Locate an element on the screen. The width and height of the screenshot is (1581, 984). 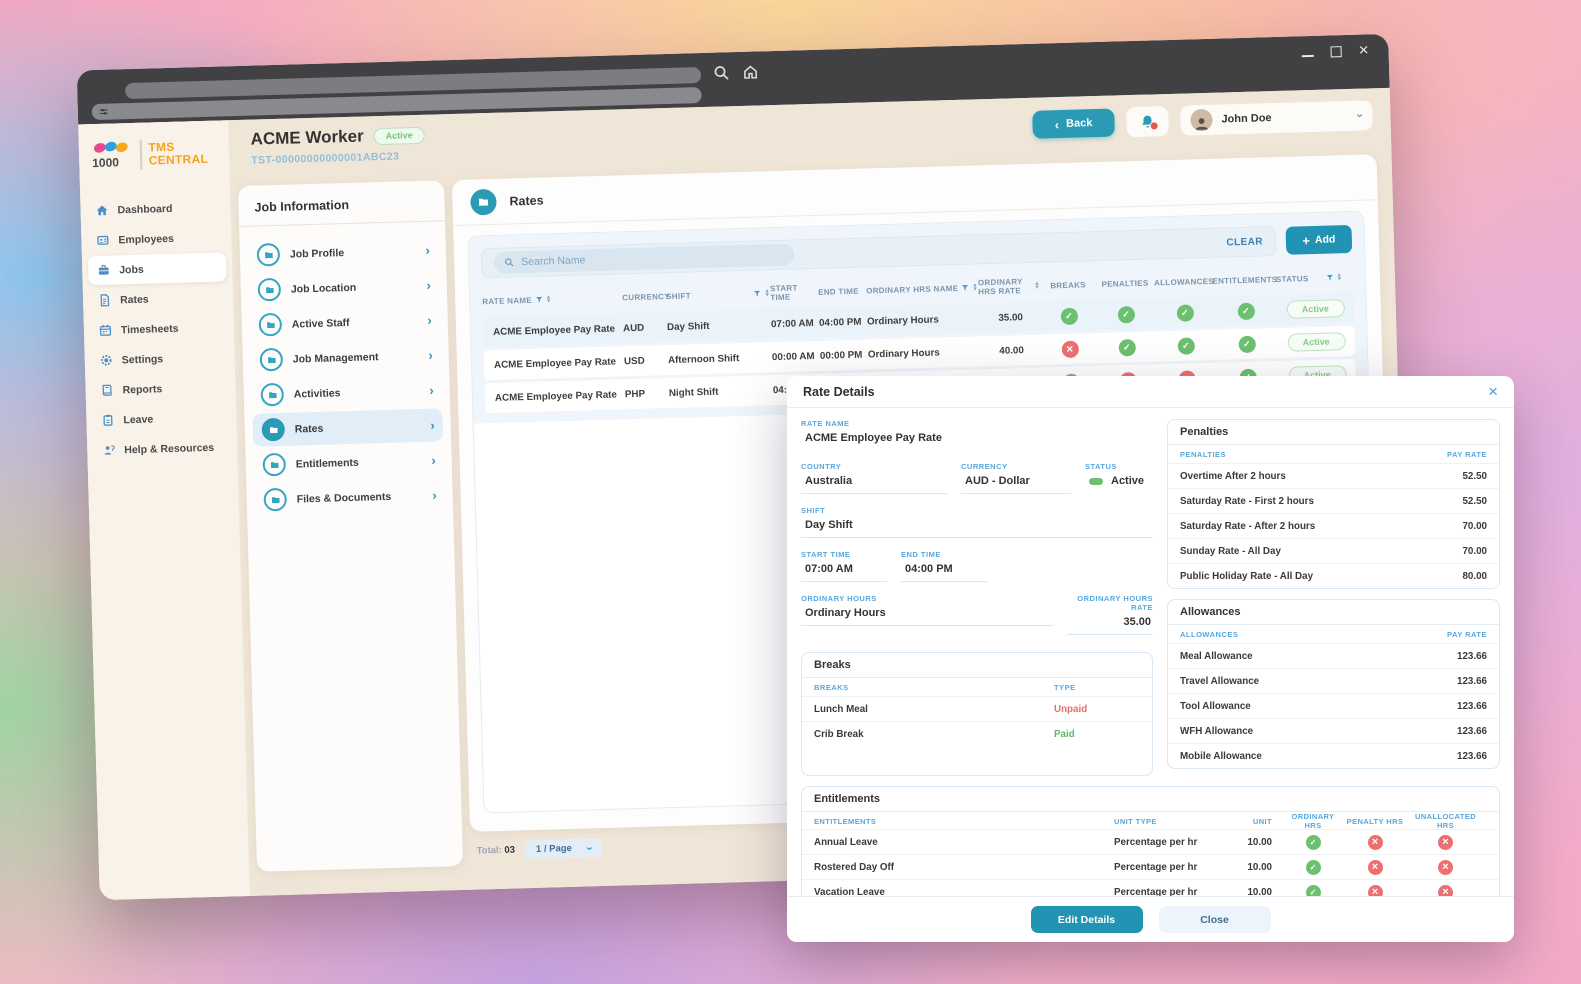
rate-name-value: ACME Employee Pay Rate is located at coordinates (873, 438).